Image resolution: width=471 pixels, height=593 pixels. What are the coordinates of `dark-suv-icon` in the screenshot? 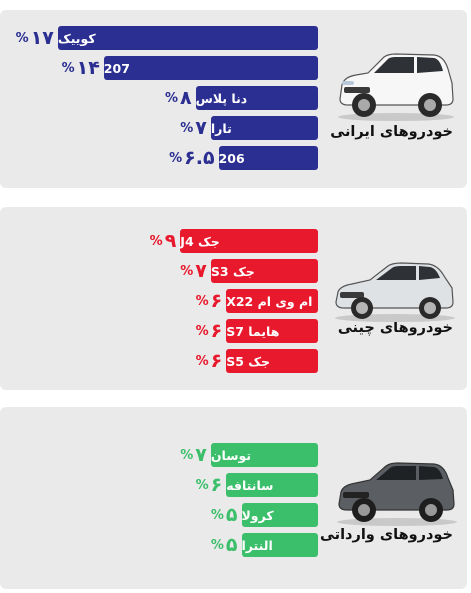 It's located at (397, 494).